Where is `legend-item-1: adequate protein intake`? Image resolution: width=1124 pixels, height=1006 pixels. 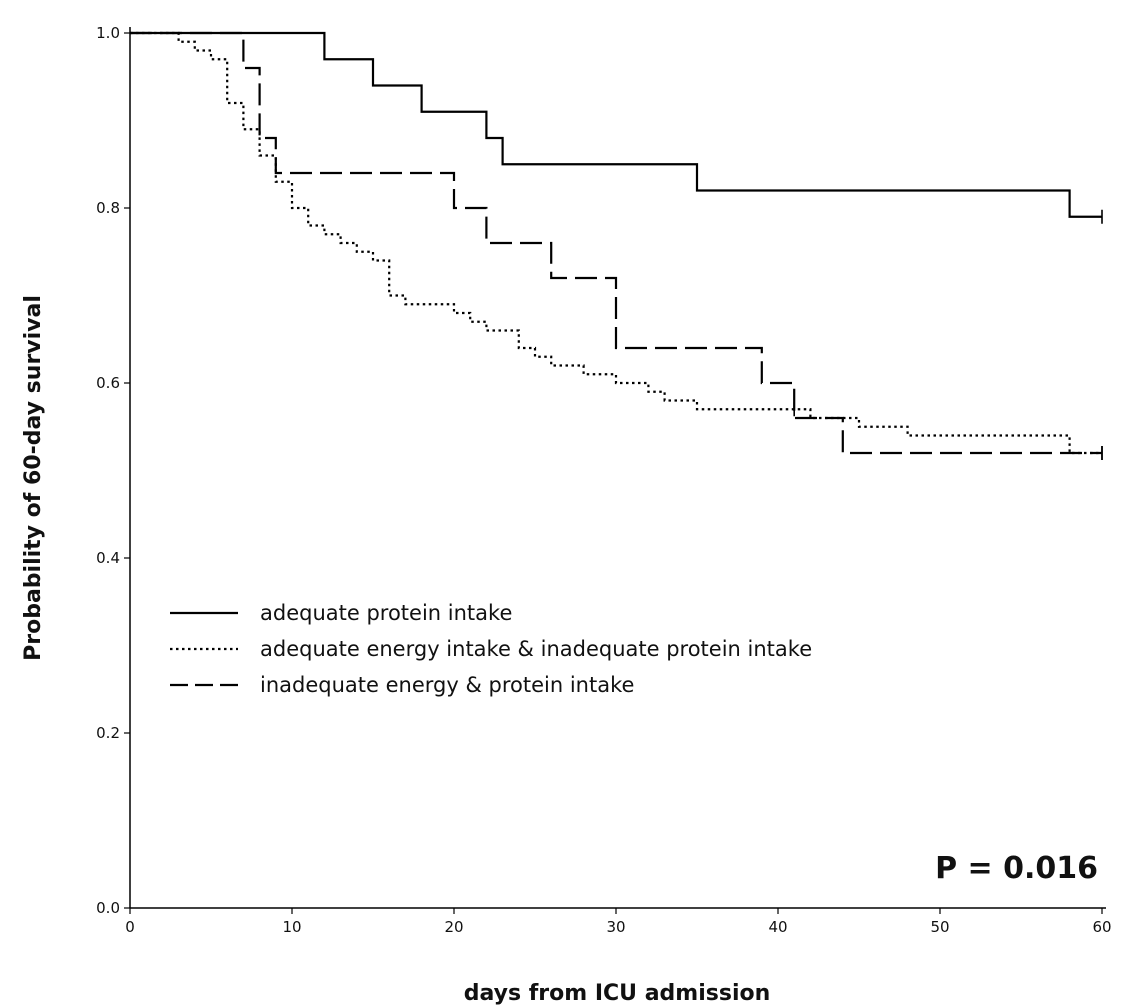 legend-item-1: adequate protein intake is located at coordinates (341, 613).